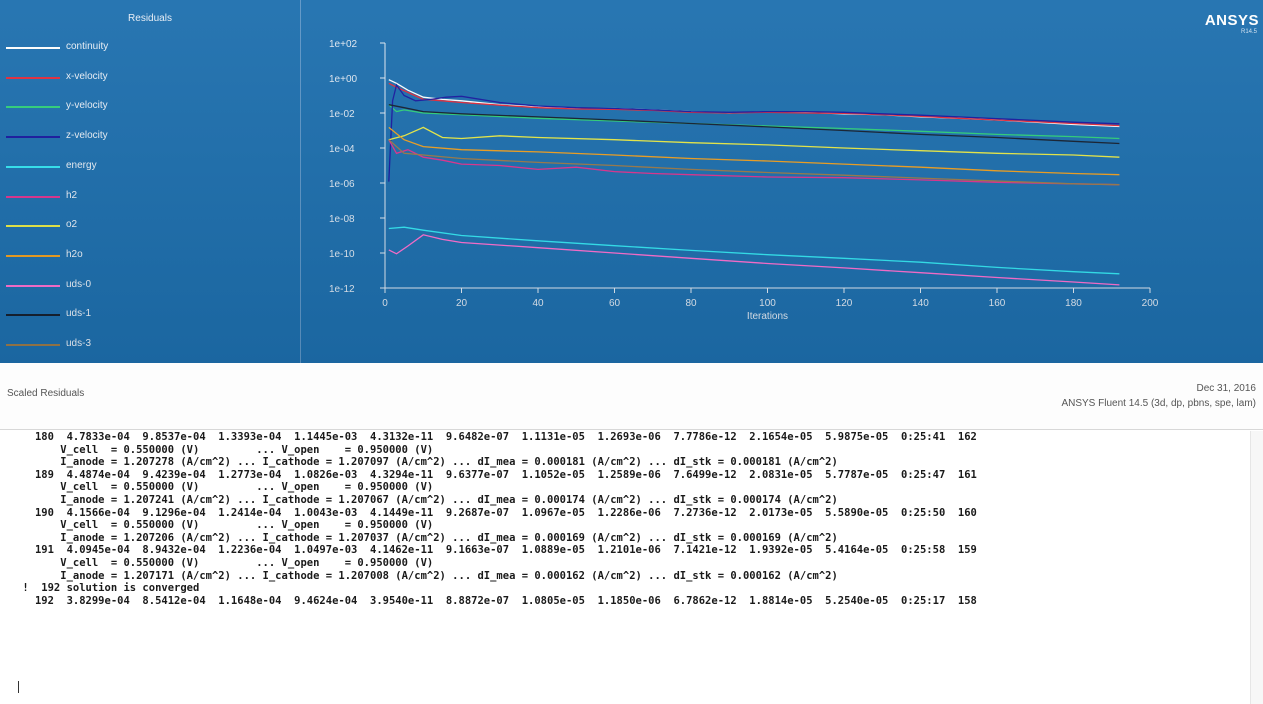  Describe the element at coordinates (87, 106) in the screenshot. I see `legend-label: y-velocity` at that location.